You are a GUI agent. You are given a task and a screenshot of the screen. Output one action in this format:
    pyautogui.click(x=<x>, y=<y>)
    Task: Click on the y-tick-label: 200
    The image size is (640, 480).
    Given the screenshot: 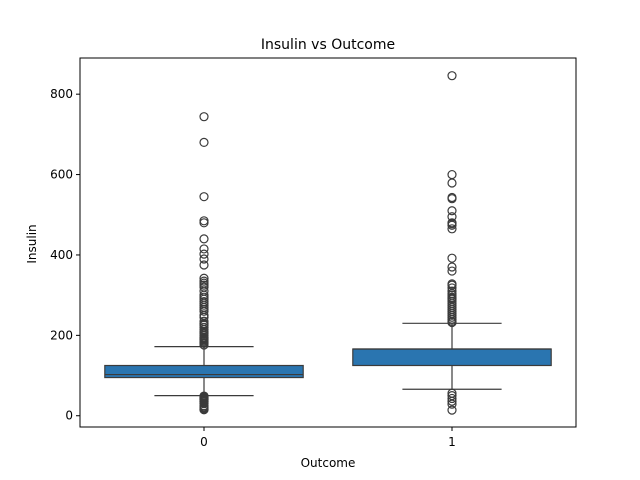 What is the action you would take?
    pyautogui.click(x=61, y=335)
    